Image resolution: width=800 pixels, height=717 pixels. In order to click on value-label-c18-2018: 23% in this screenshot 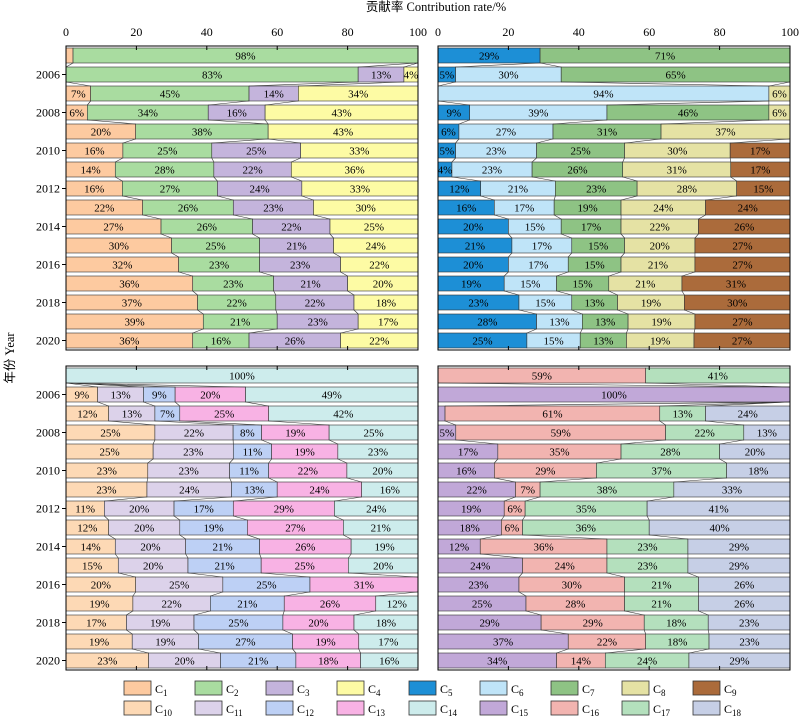, I will do `click(749, 624)`.